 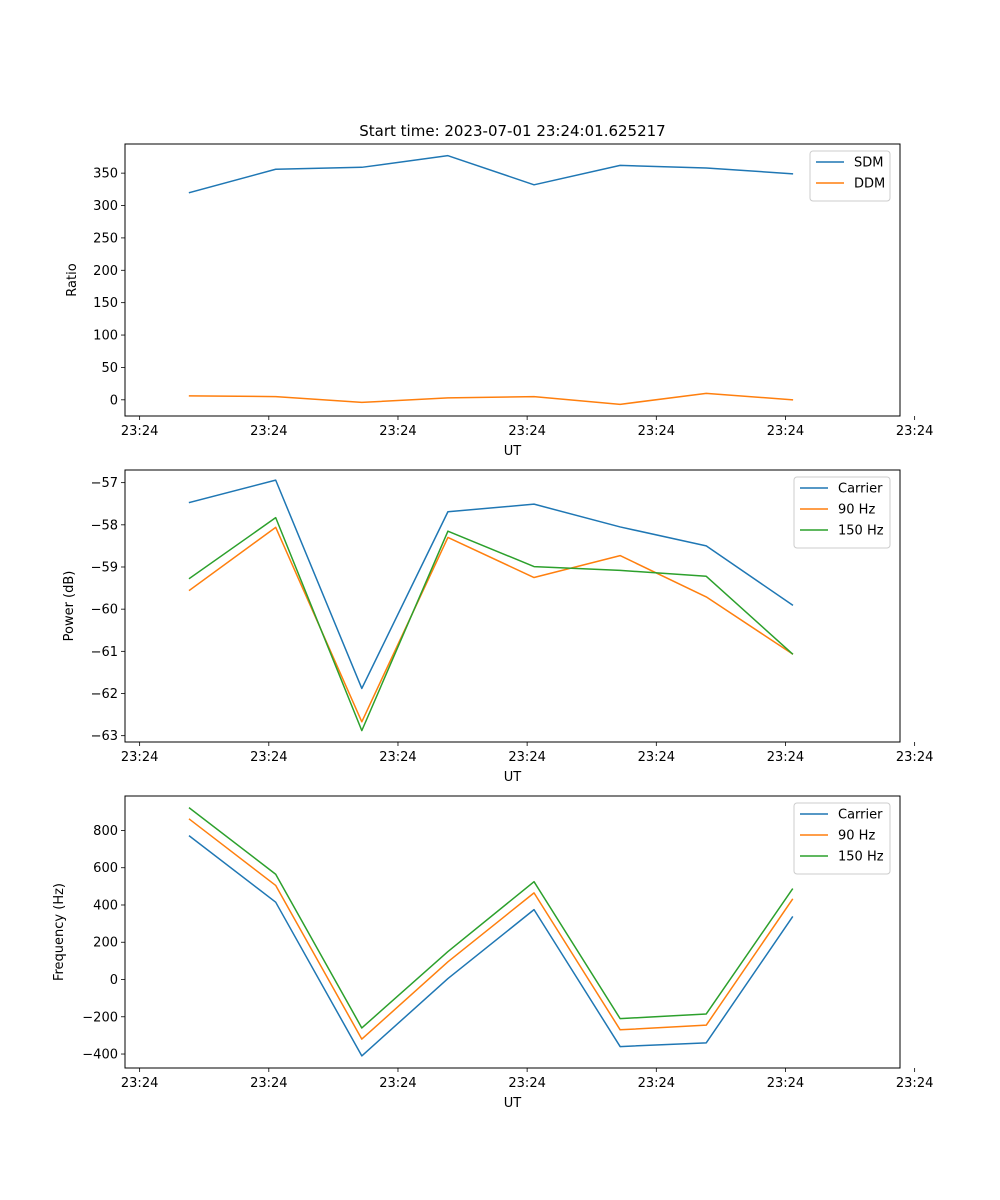 I want to click on series-line-sdm, so click(x=491, y=174).